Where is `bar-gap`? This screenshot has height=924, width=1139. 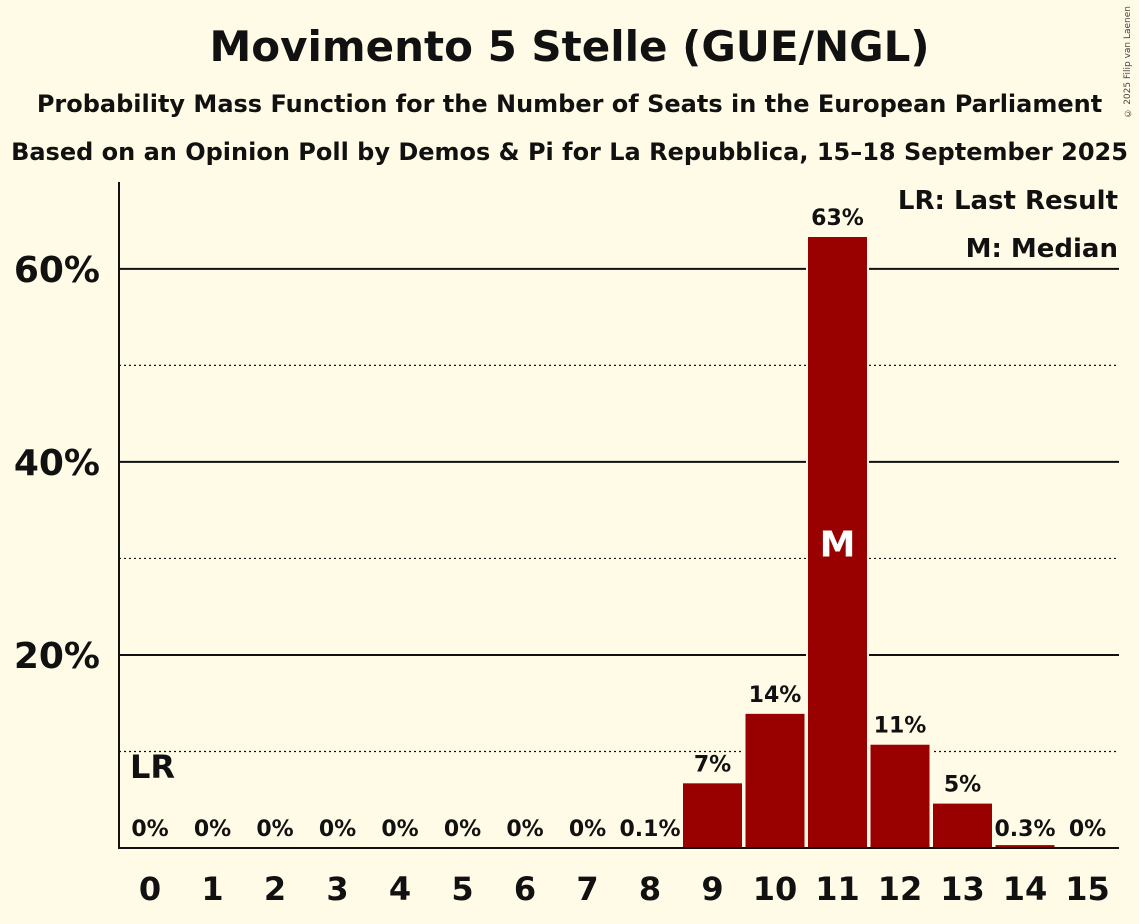 bar-gap is located at coordinates (650, 846).